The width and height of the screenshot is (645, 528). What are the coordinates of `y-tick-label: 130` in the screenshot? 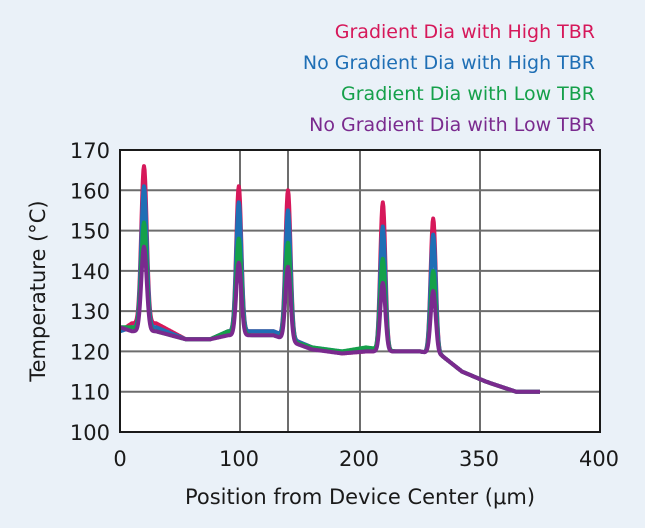 It's located at (90, 312).